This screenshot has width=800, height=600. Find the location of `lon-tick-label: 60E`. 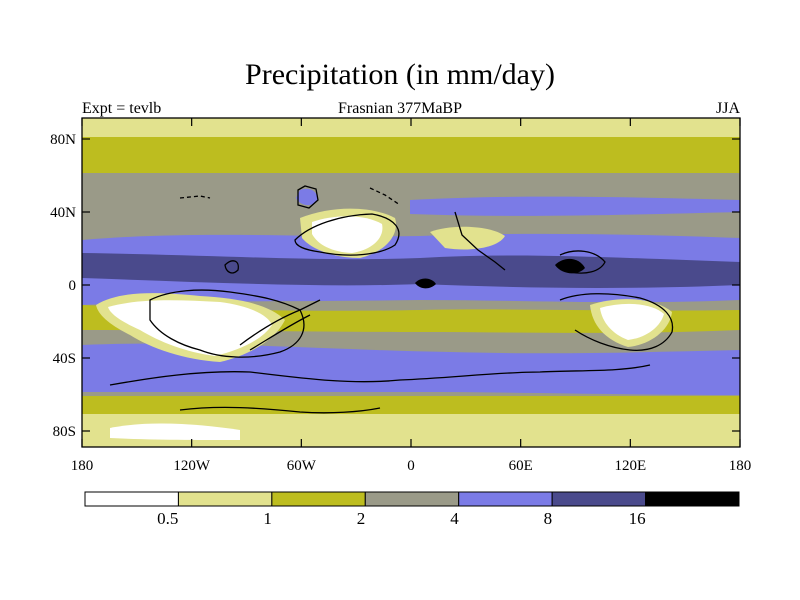

lon-tick-label: 60E is located at coordinates (521, 466).